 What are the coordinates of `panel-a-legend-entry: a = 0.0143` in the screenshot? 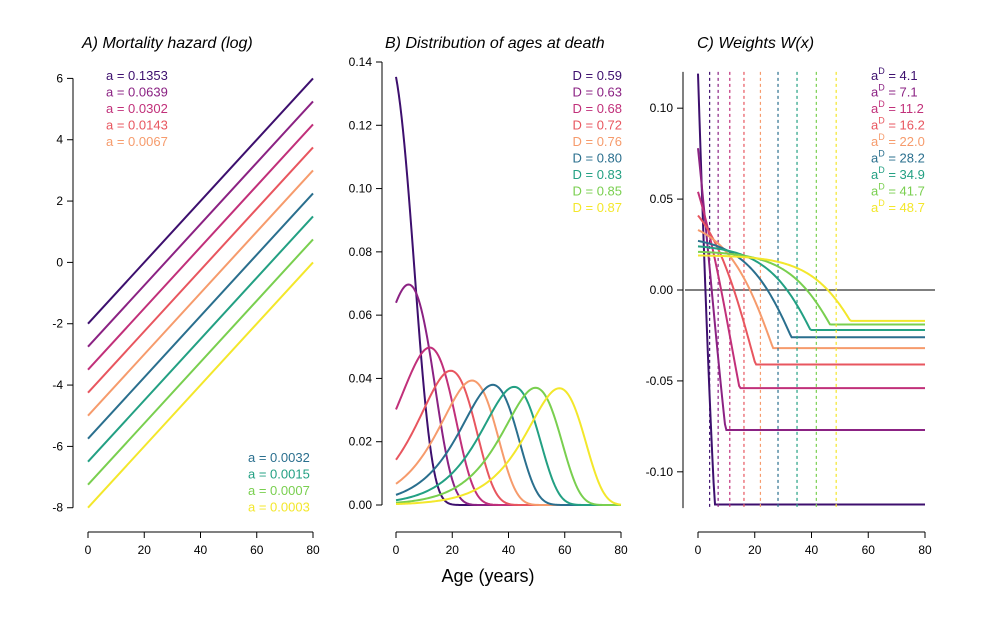 It's located at (137, 125).